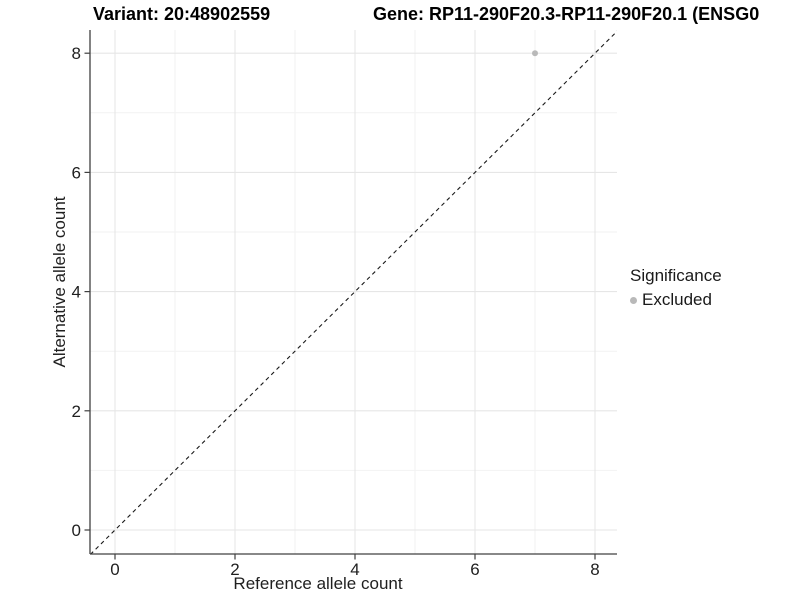 The width and height of the screenshot is (800, 600). Describe the element at coordinates (474, 569) in the screenshot. I see `x-tick-label: 6` at that location.